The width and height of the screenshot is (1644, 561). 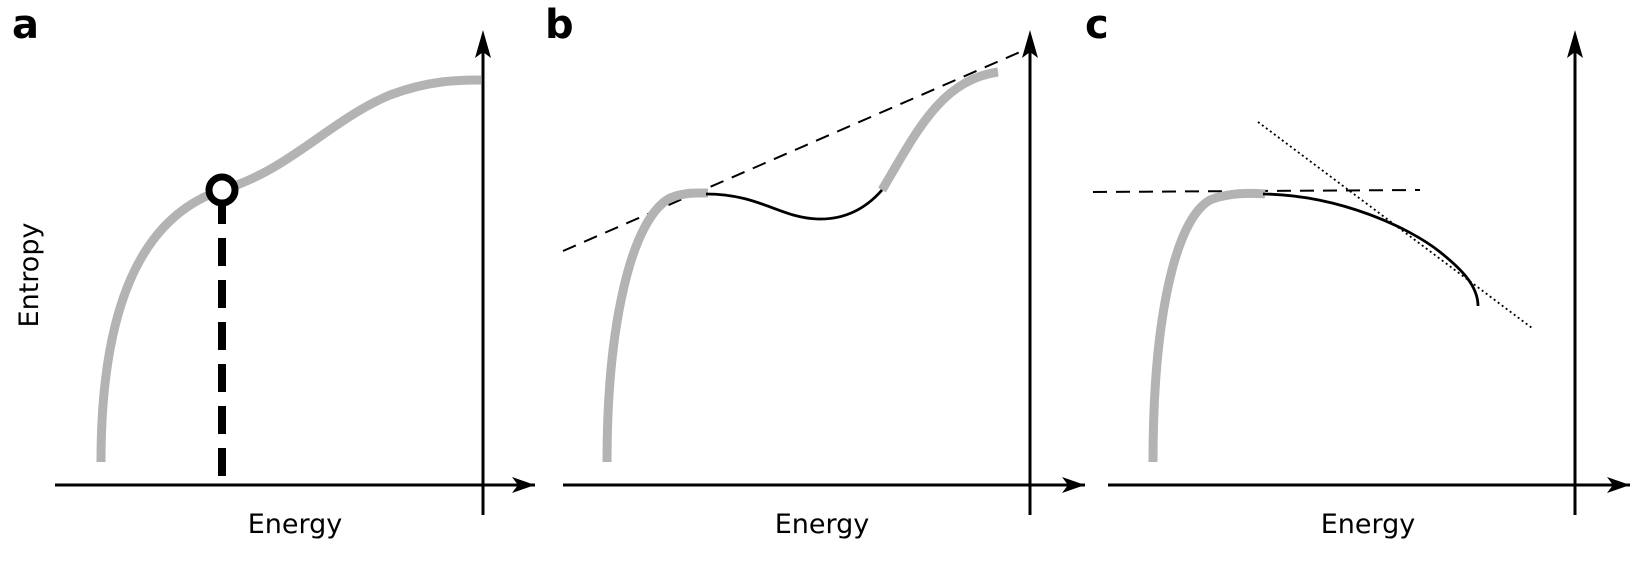 What do you see at coordinates (655, 325) in the screenshot?
I see `panel-b-stable-branch-left` at bounding box center [655, 325].